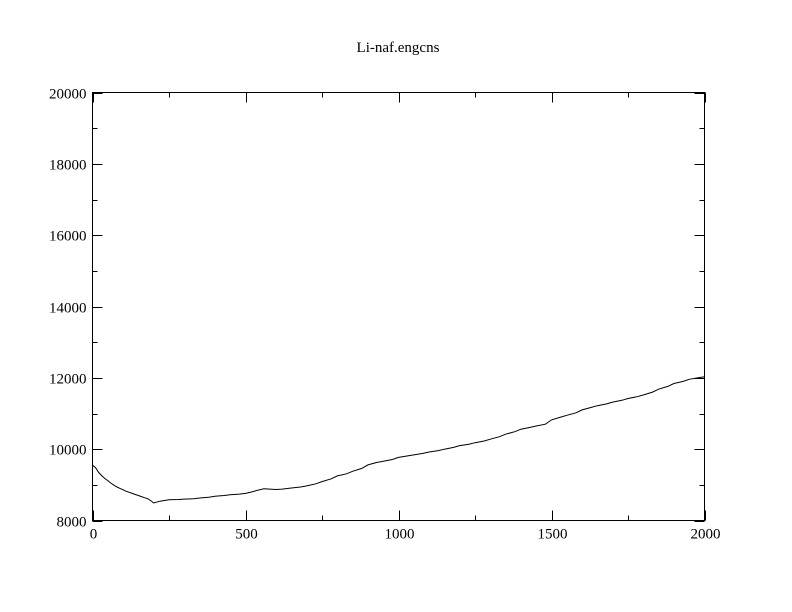 This screenshot has height=612, width=792. What do you see at coordinates (706, 535) in the screenshot?
I see `x-tick-label: 2000` at bounding box center [706, 535].